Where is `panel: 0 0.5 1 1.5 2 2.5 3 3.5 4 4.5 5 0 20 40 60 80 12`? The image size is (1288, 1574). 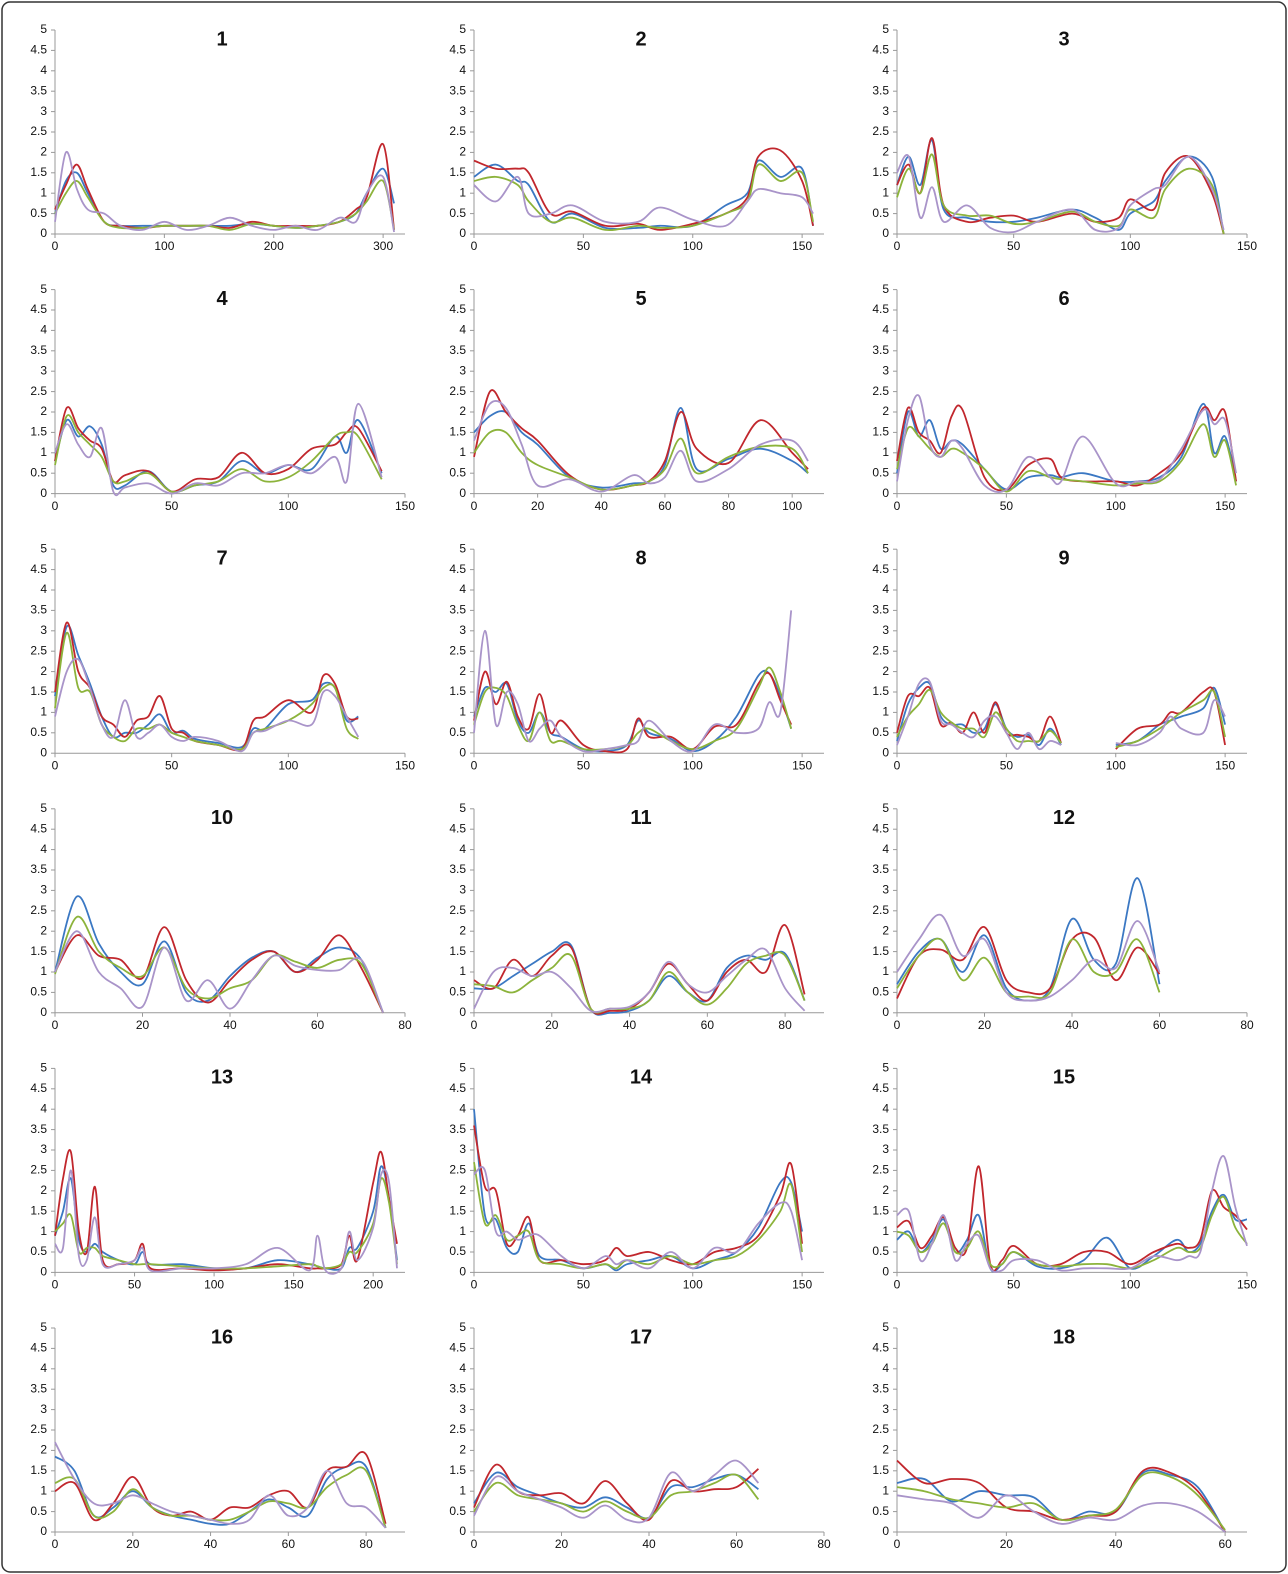 panel: 0 0.5 1 1.5 2 2.5 3 3.5 4 4.5 5 0 20 40 60 80 12 is located at coordinates (1063, 916).